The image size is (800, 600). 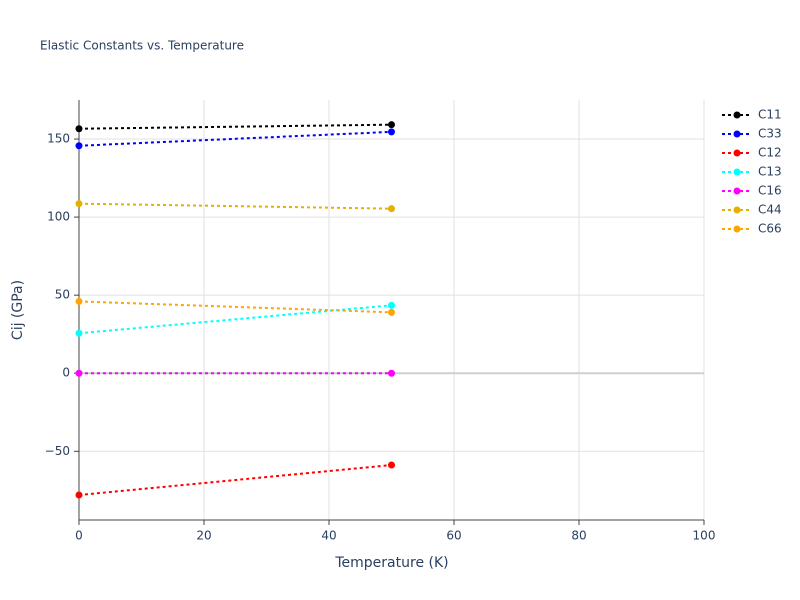 I want to click on x-tick-label: 40, so click(x=328, y=536).